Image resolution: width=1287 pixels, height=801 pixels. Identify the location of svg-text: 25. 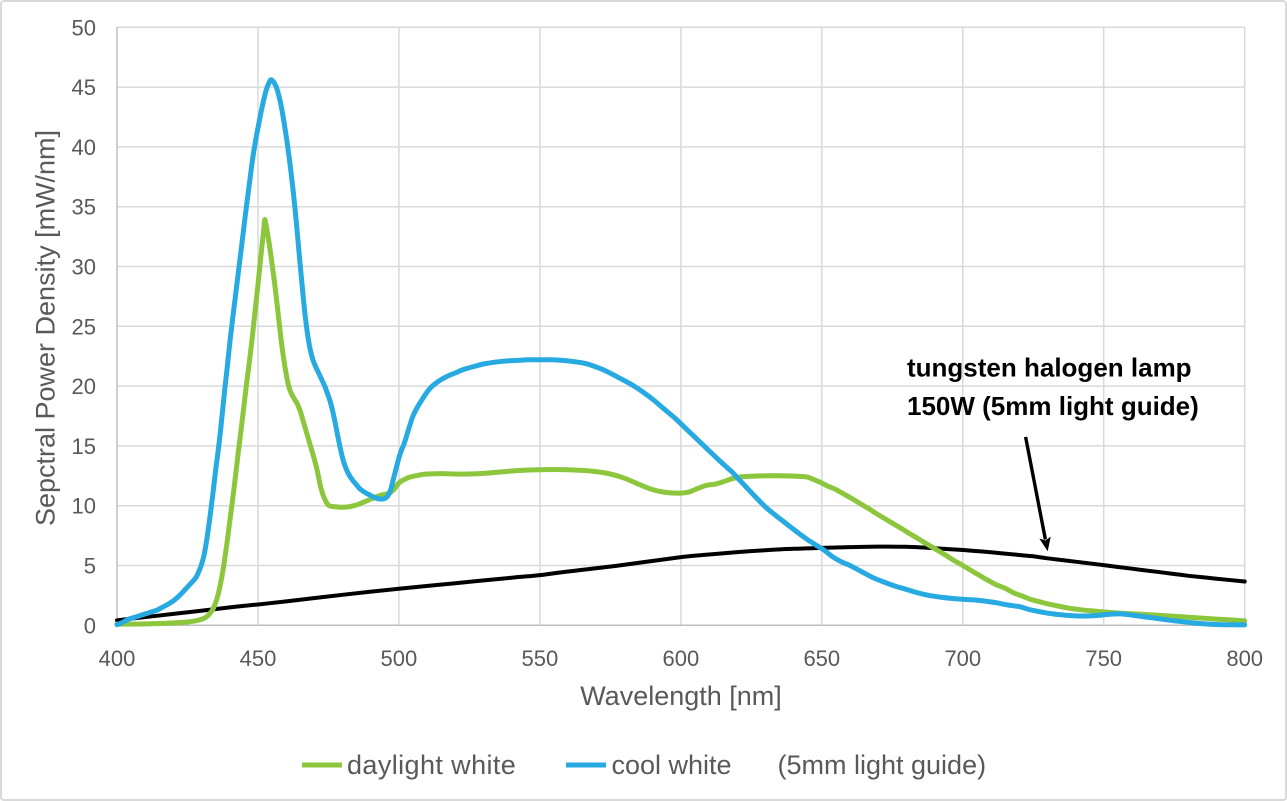
(84, 326).